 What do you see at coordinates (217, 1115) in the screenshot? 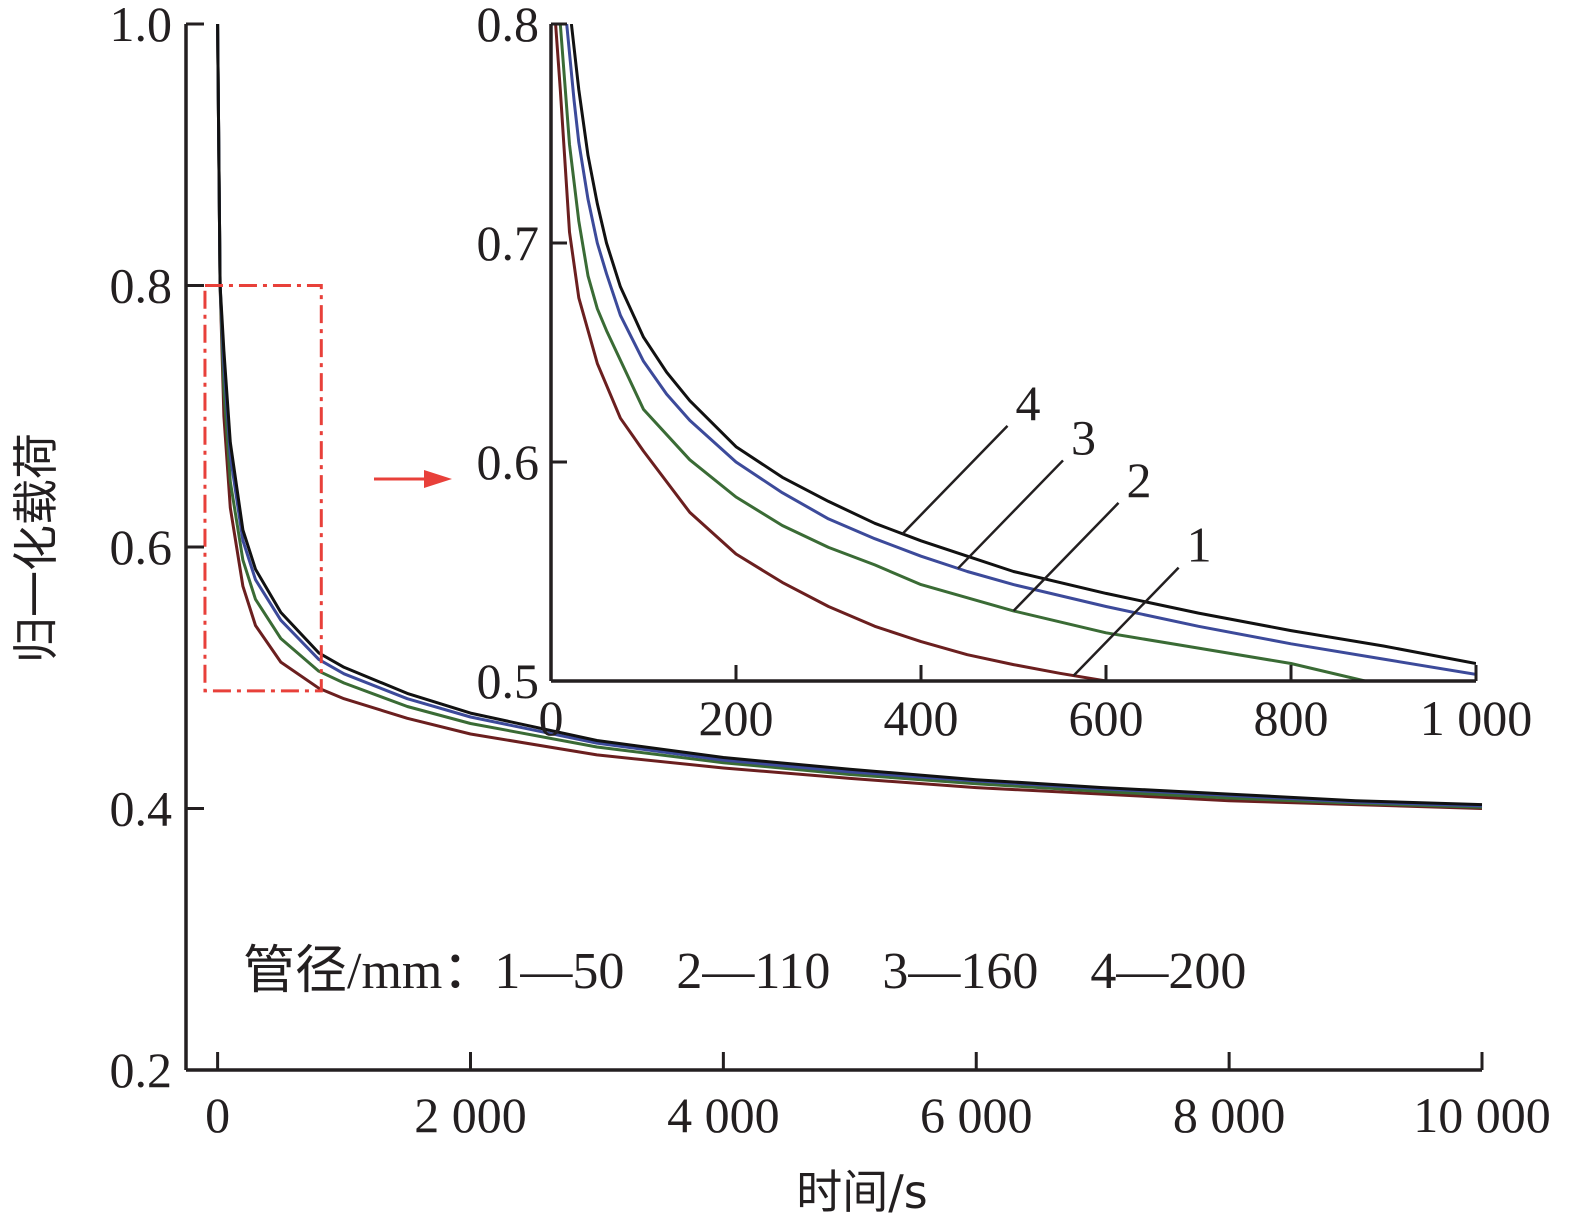
I see `x-tick-label: 0` at bounding box center [217, 1115].